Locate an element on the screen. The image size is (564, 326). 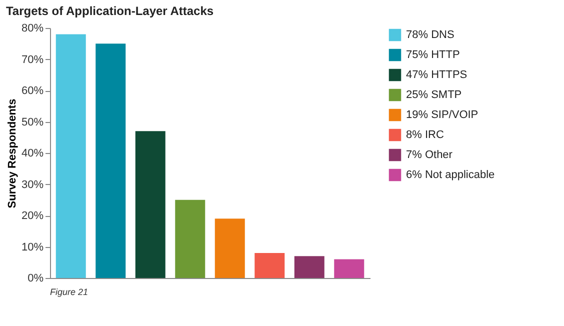
y-tick-label: 20% is located at coordinates (32, 216).